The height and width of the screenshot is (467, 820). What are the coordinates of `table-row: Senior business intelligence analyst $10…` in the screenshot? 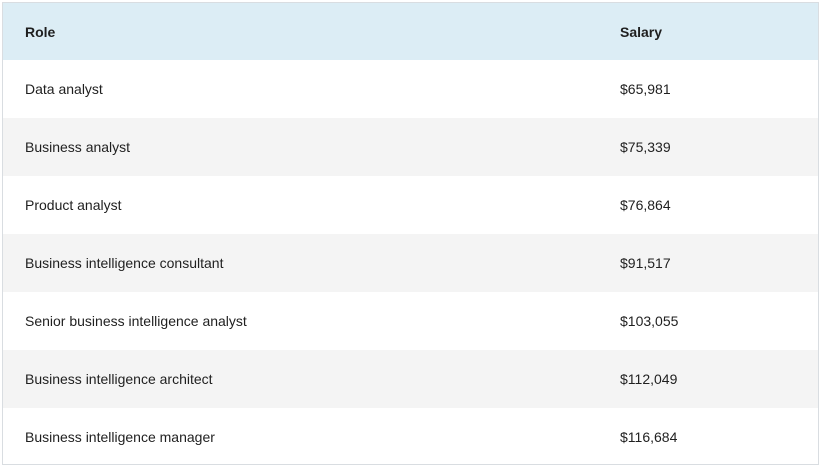 It's located at (410, 321).